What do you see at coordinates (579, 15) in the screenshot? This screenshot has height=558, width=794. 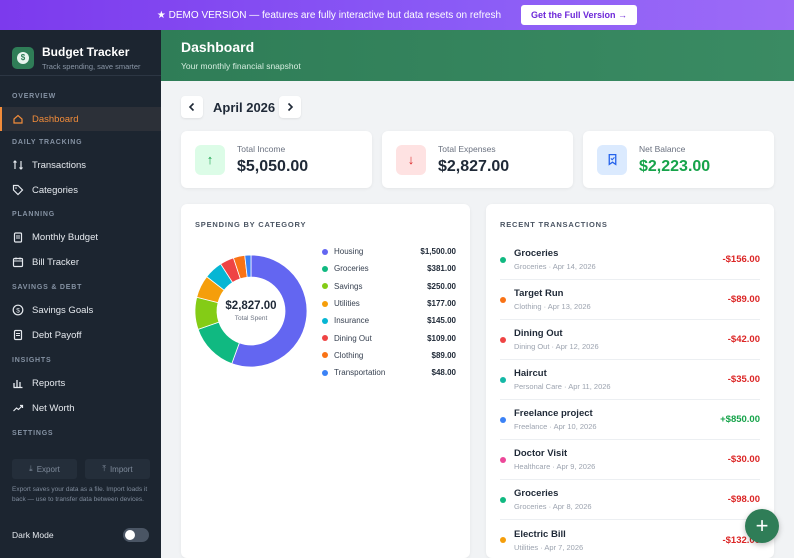 I see `get-full-version-button: Get the Full Version →` at bounding box center [579, 15].